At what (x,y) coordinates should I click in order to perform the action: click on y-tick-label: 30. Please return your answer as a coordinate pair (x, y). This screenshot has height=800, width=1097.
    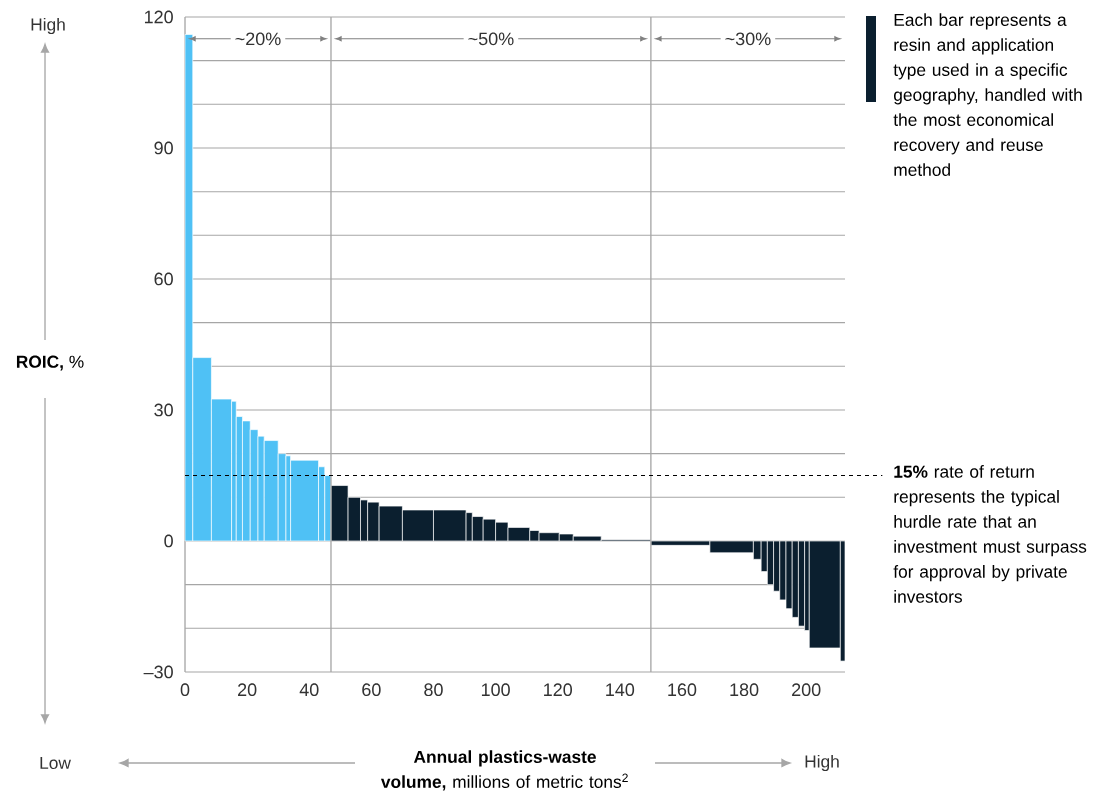
    Looking at the image, I should click on (163, 410).